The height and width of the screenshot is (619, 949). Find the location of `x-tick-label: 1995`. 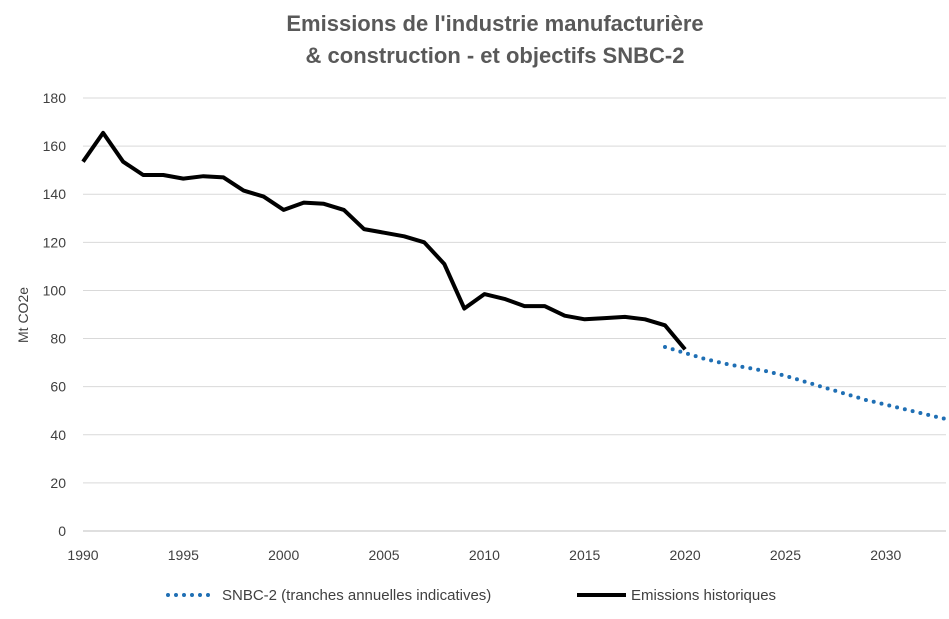

x-tick-label: 1995 is located at coordinates (183, 555).